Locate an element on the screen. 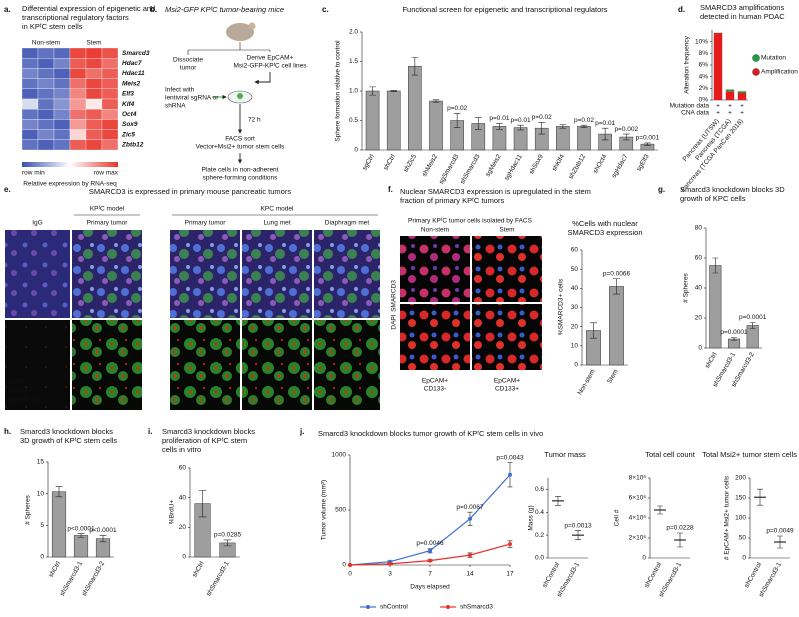  p-value: p=0.0046 is located at coordinates (430, 543).